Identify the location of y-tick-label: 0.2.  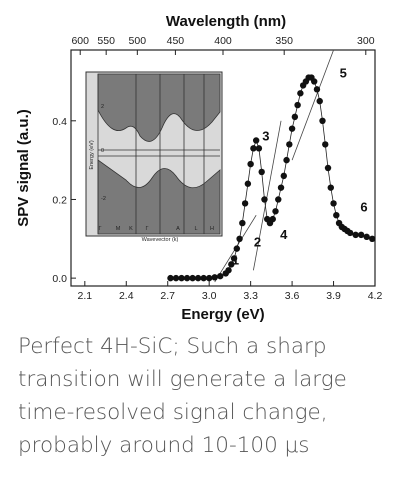
(59, 200).